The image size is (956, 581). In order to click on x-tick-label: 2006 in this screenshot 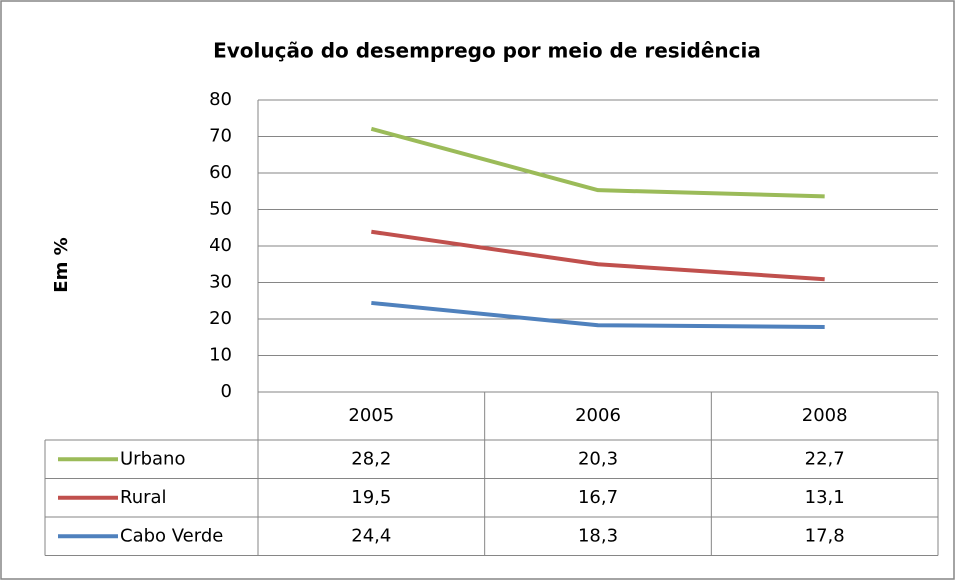, I will do `click(598, 415)`.